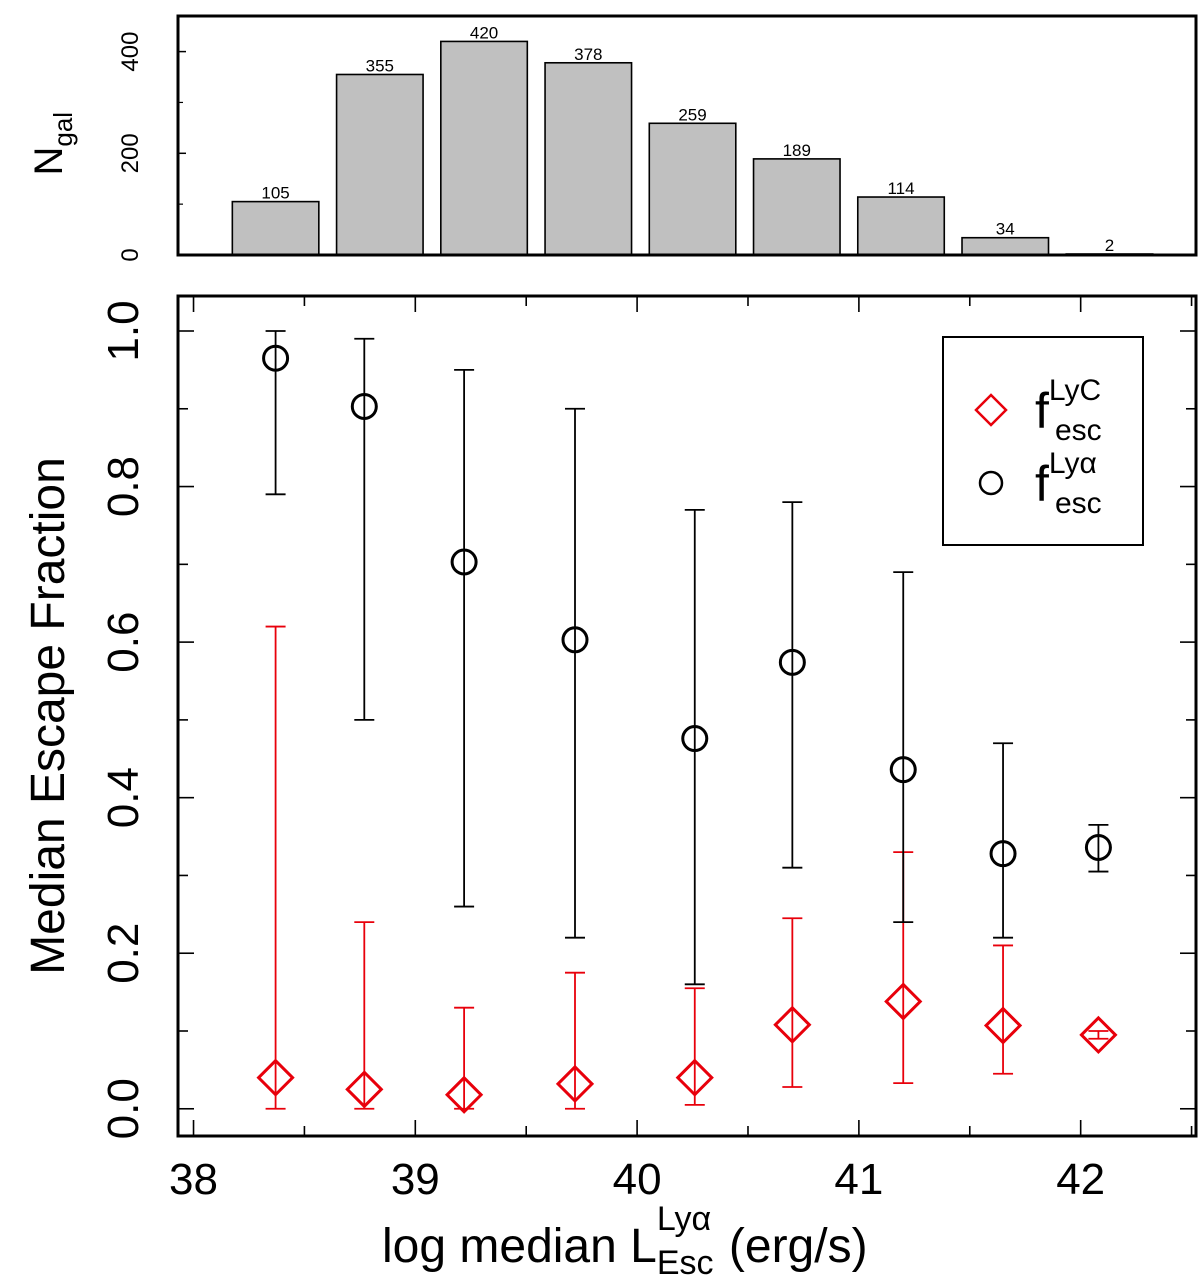 This screenshot has width=1200, height=1281. Describe the element at coordinates (1075, 390) in the screenshot. I see `legend-label-sup: LyC` at that location.